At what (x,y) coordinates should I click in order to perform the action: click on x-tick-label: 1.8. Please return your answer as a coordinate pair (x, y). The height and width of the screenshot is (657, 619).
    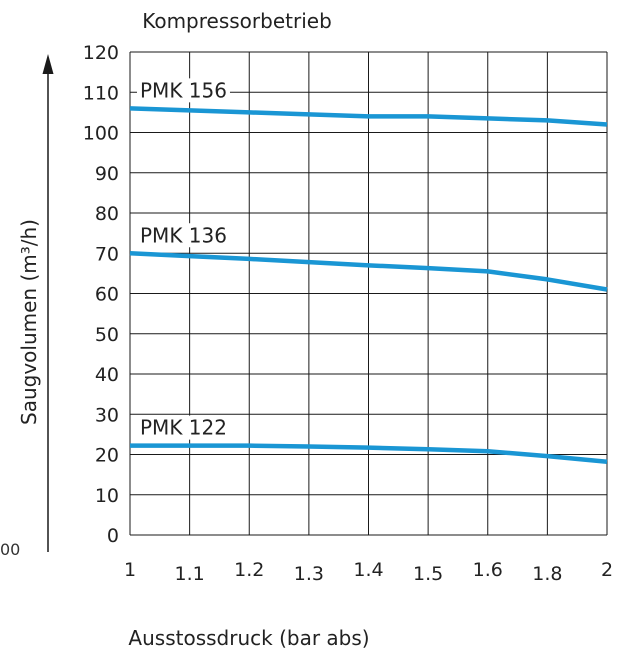
    Looking at the image, I should click on (547, 574).